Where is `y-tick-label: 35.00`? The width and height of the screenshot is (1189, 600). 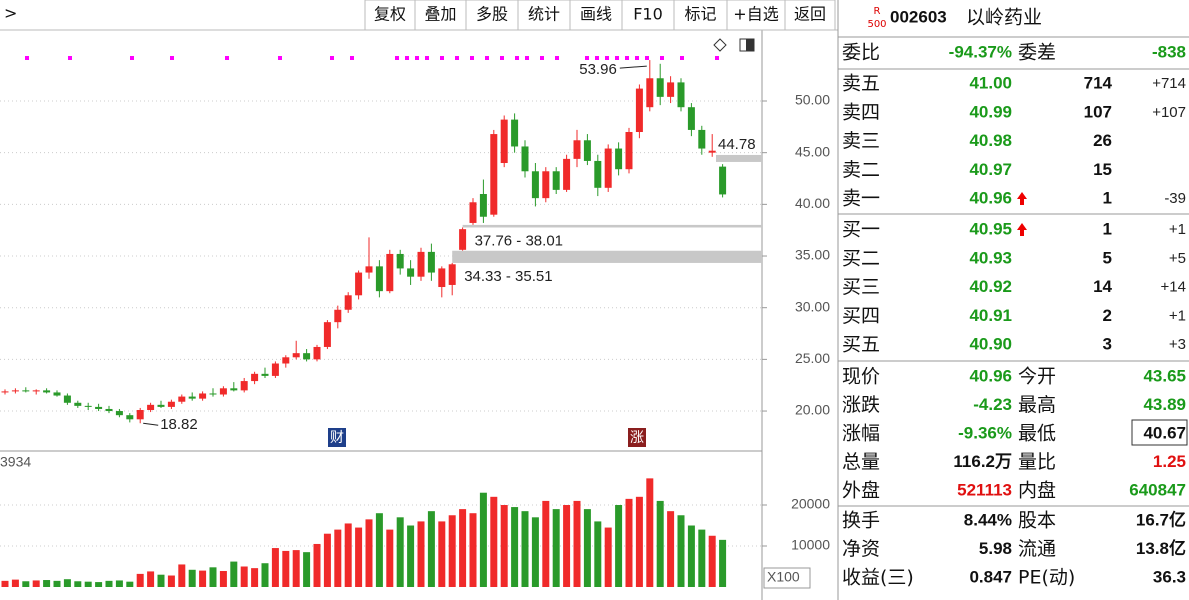
y-tick-label: 35.00 is located at coordinates (812, 255).